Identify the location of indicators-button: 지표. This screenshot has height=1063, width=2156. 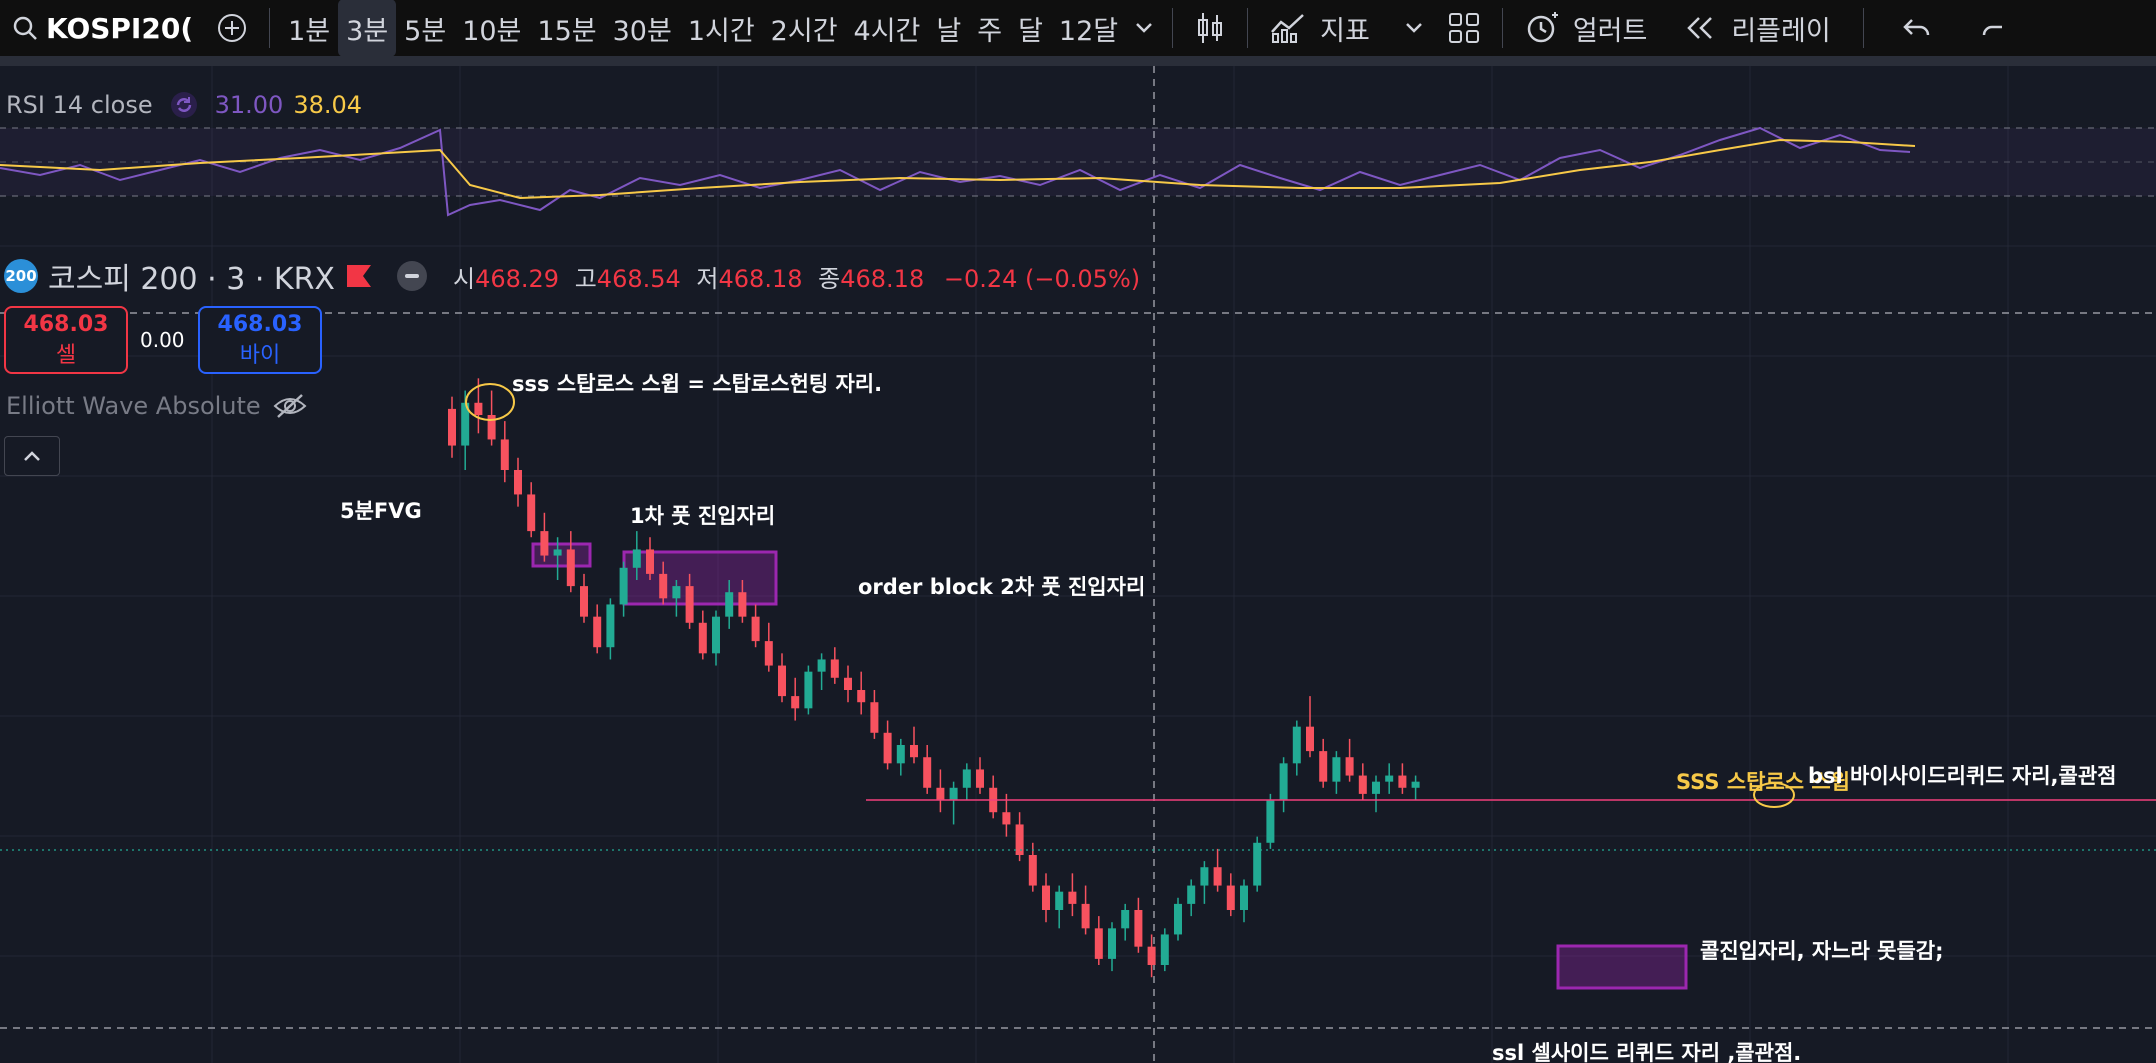
(1320, 28).